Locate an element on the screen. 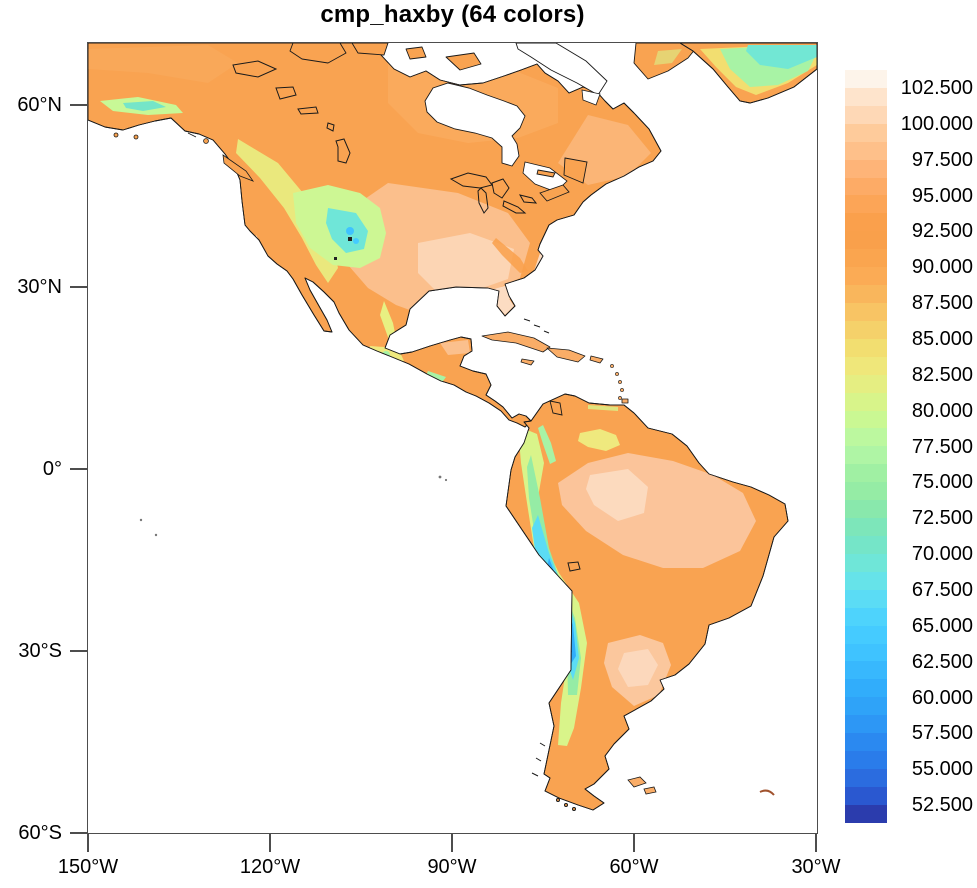 The image size is (977, 888). colorbar-tick-label: 55.000 is located at coordinates (942, 769).